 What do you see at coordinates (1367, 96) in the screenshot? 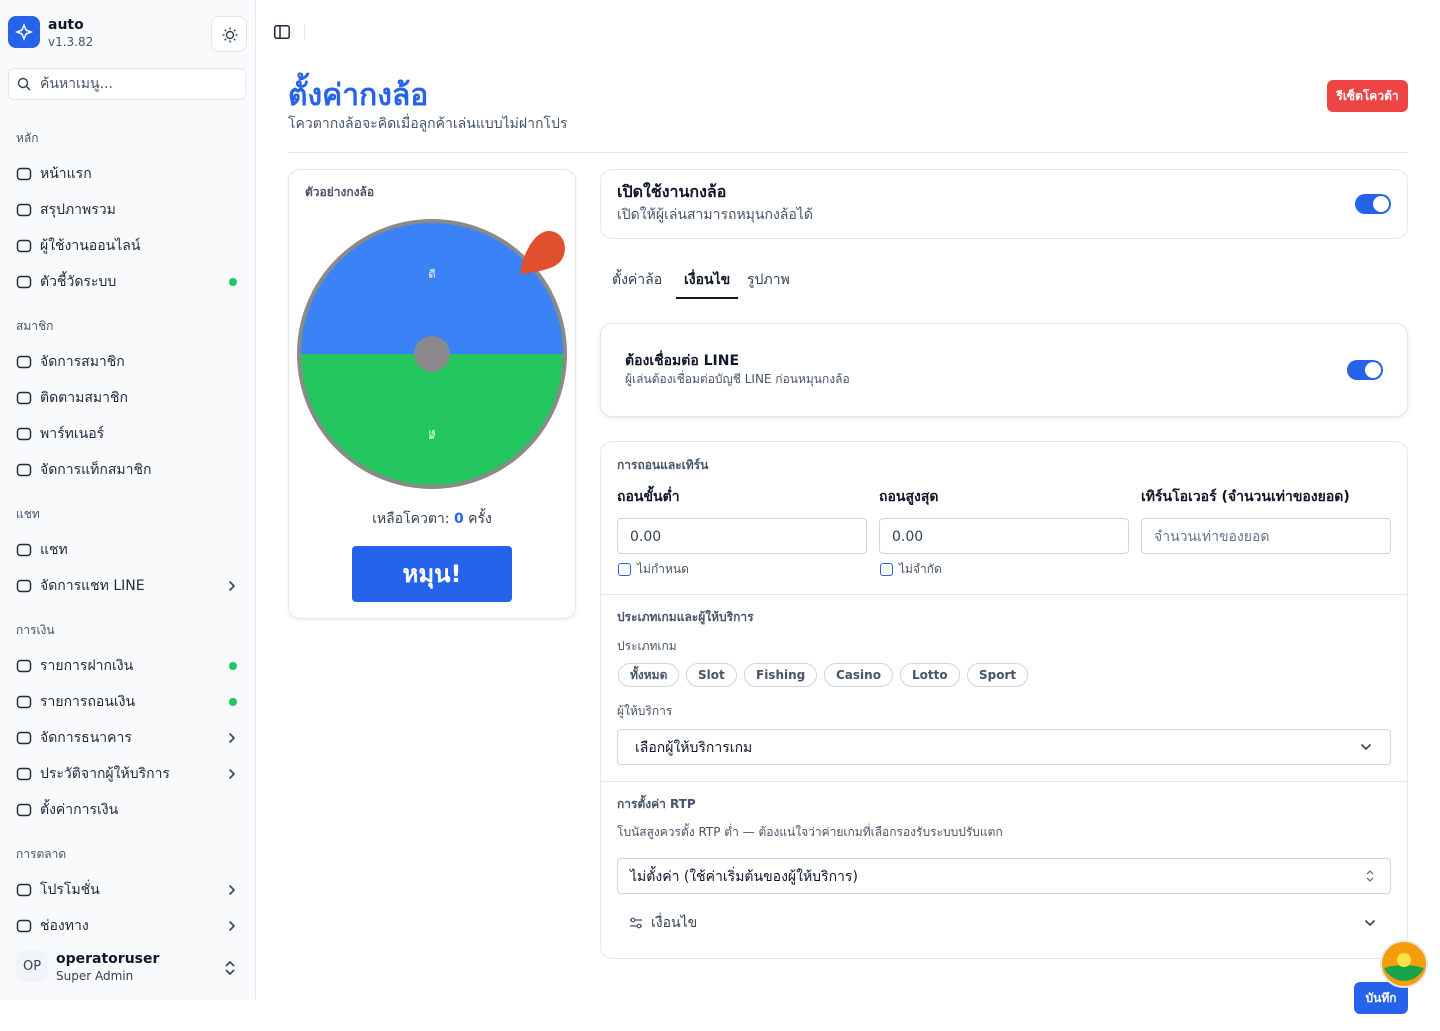
I see `reset-button: รีเซ็ตโควต้า` at bounding box center [1367, 96].